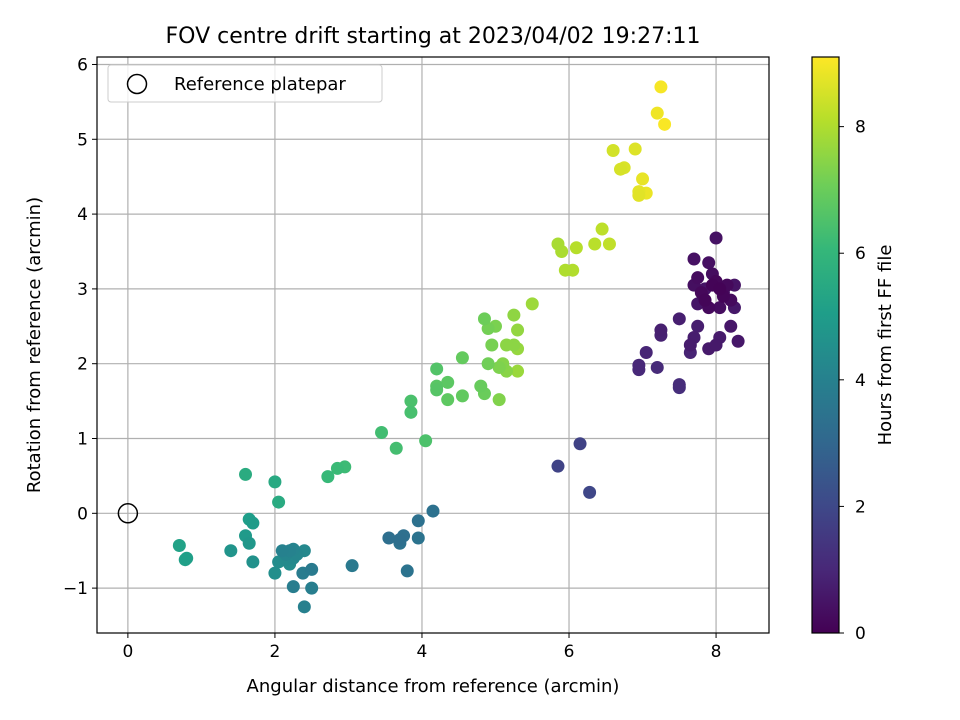 This screenshot has height=720, width=960. What do you see at coordinates (82, 514) in the screenshot?
I see `y-tick-label: 0` at bounding box center [82, 514].